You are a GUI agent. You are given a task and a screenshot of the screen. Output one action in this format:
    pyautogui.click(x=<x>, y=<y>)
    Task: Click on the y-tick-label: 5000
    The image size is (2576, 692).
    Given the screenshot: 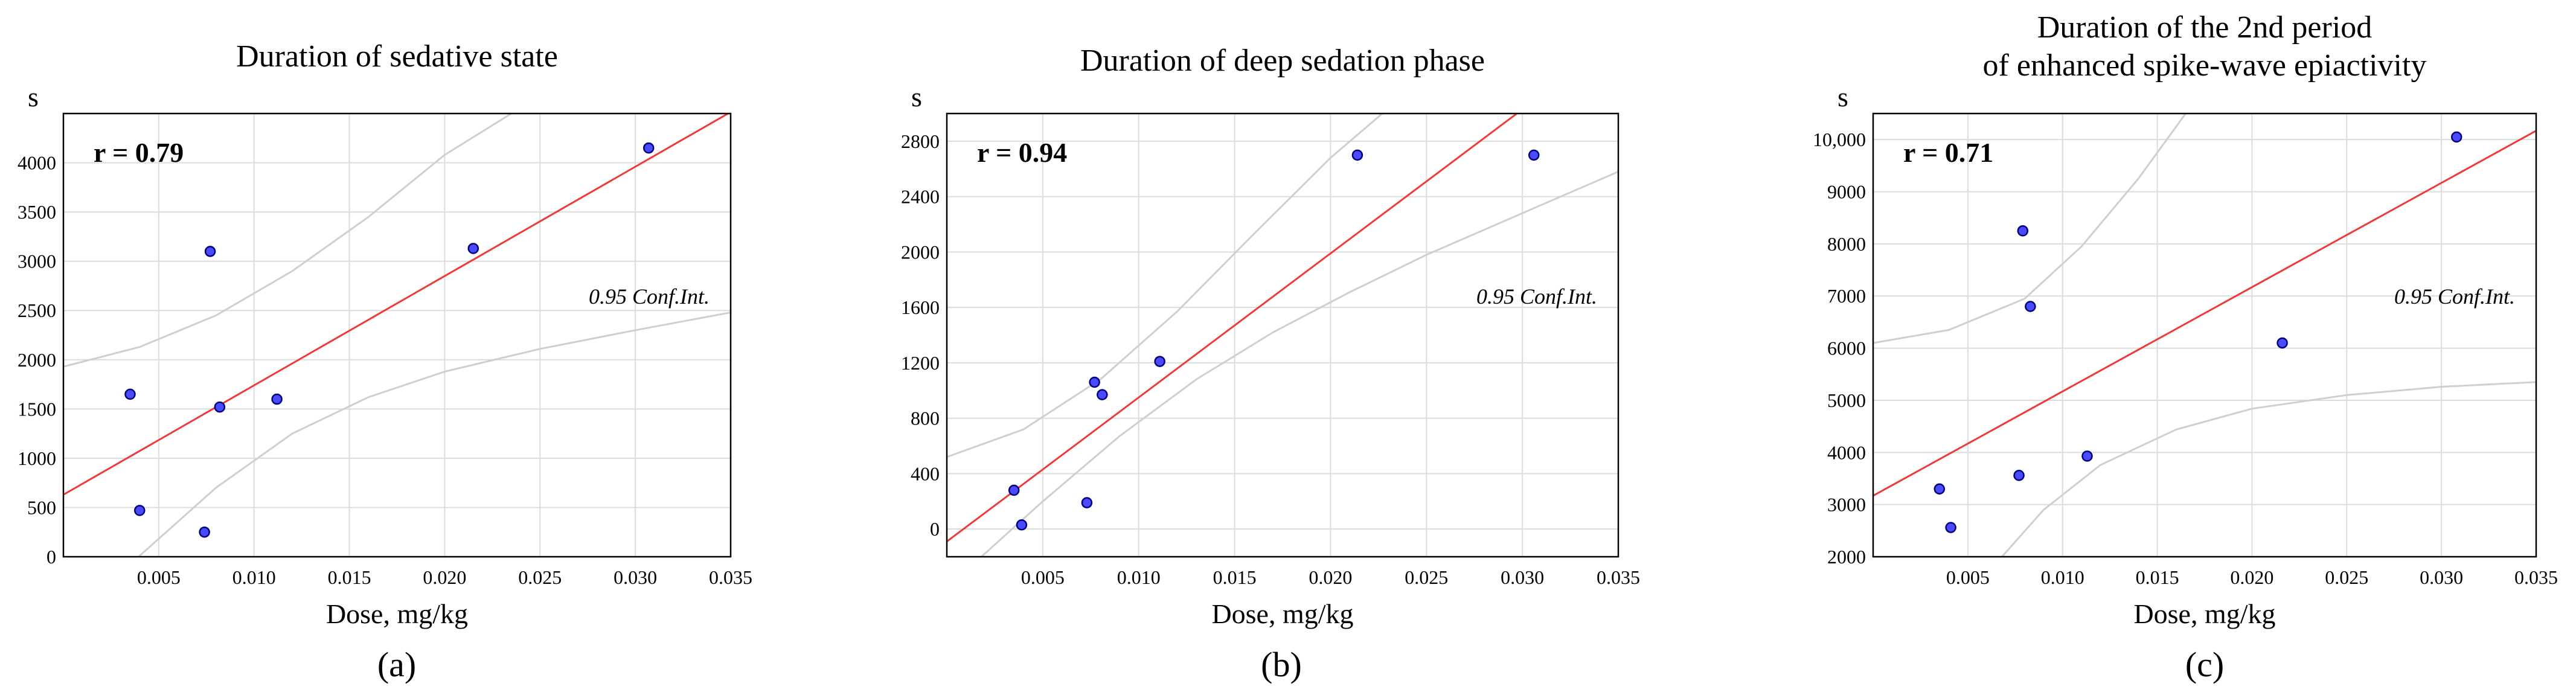 What is the action you would take?
    pyautogui.click(x=1846, y=400)
    